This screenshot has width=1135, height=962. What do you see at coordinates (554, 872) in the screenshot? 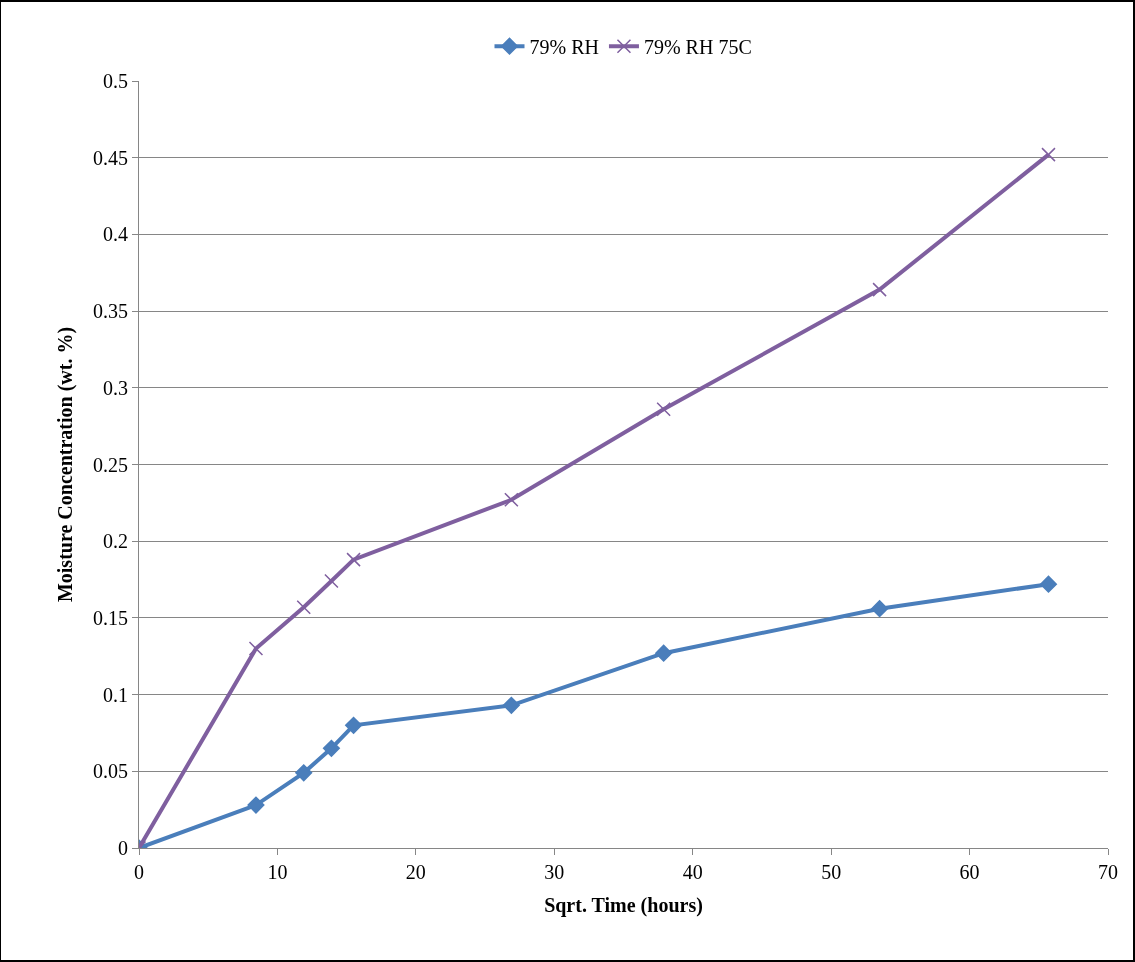
I see `x-tick-label: 30` at bounding box center [554, 872].